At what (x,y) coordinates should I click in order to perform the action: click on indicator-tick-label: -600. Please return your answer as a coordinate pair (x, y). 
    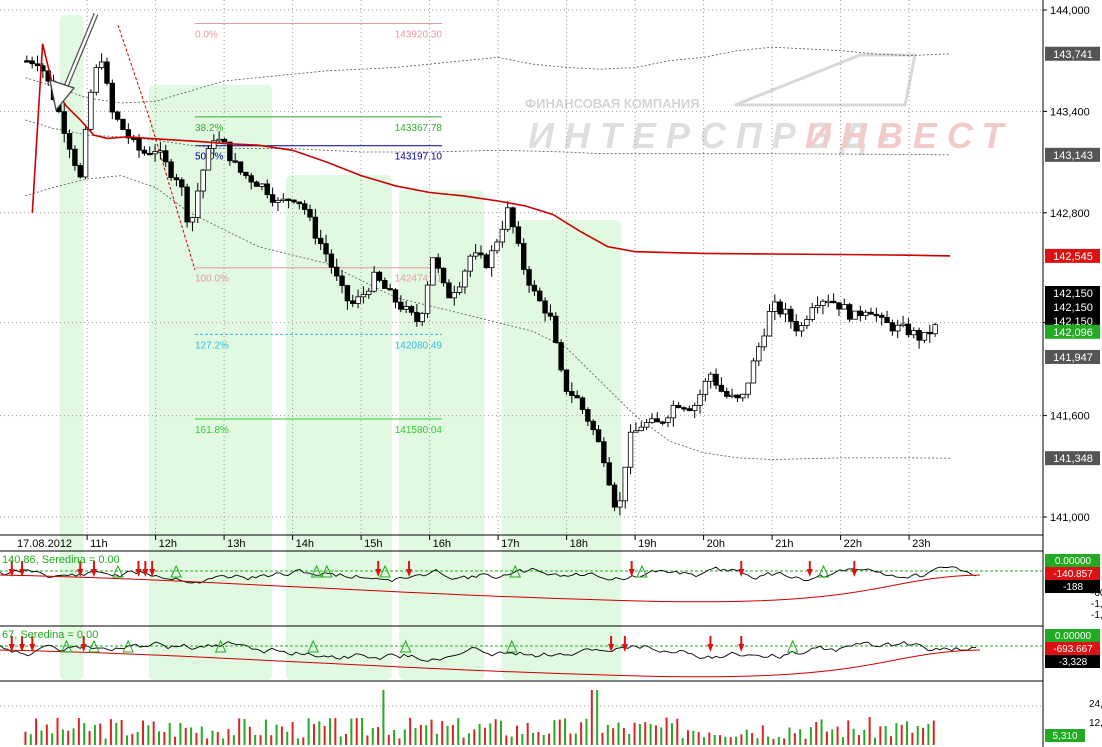
    Looking at the image, I should click on (1096, 593).